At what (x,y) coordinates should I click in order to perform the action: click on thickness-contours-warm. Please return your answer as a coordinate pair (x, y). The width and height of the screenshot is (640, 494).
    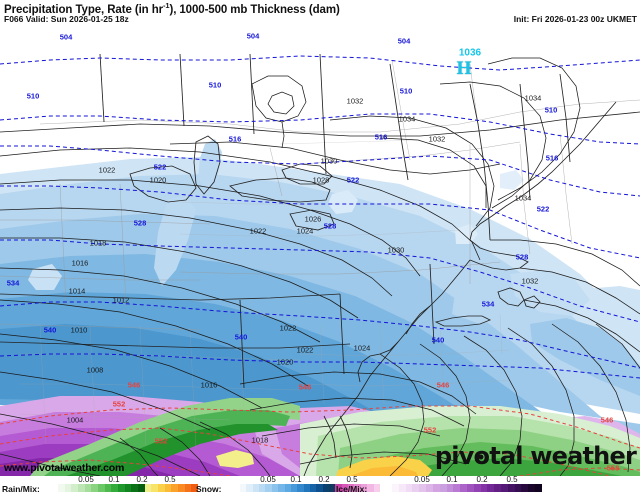
    Looking at the image, I should click on (320, 440).